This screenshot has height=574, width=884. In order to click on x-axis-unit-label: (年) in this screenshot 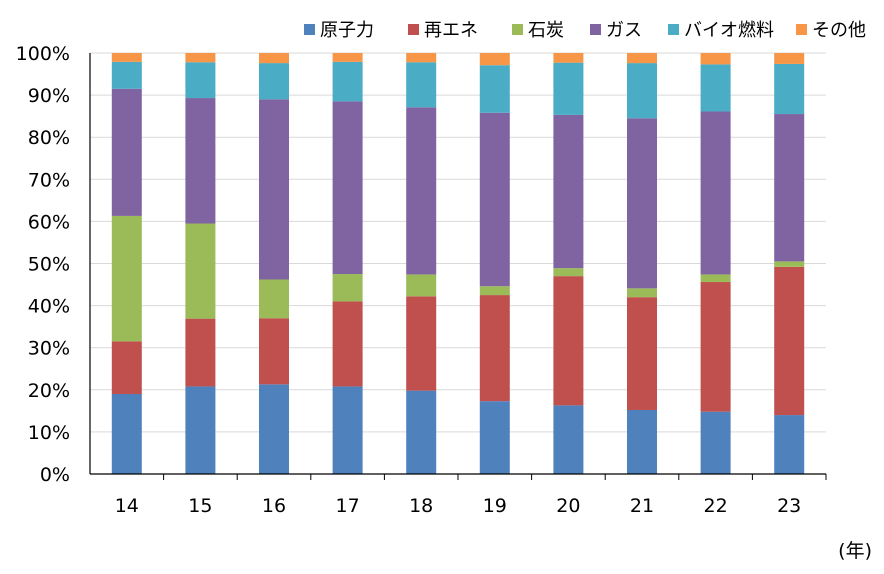, I will do `click(855, 551)`.